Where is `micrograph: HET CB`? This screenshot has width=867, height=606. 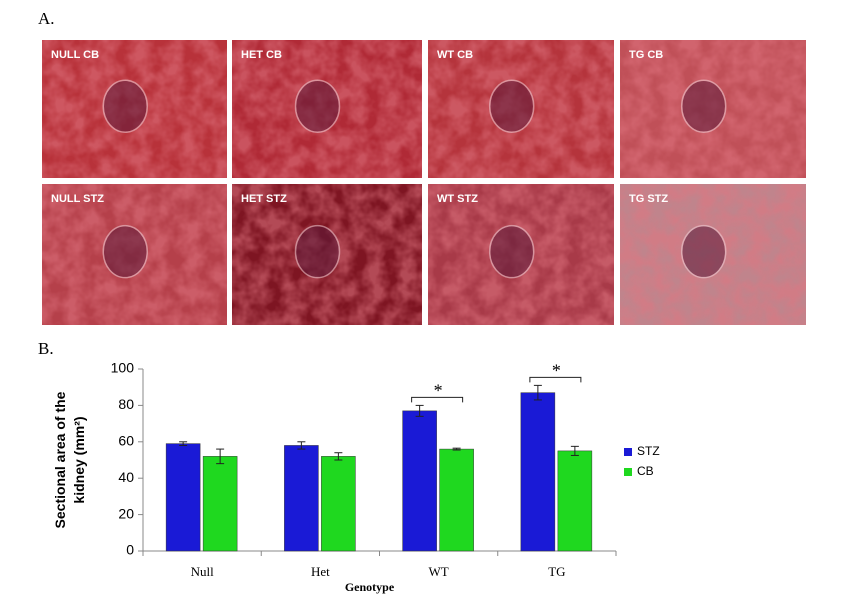 micrograph: HET CB is located at coordinates (327, 109).